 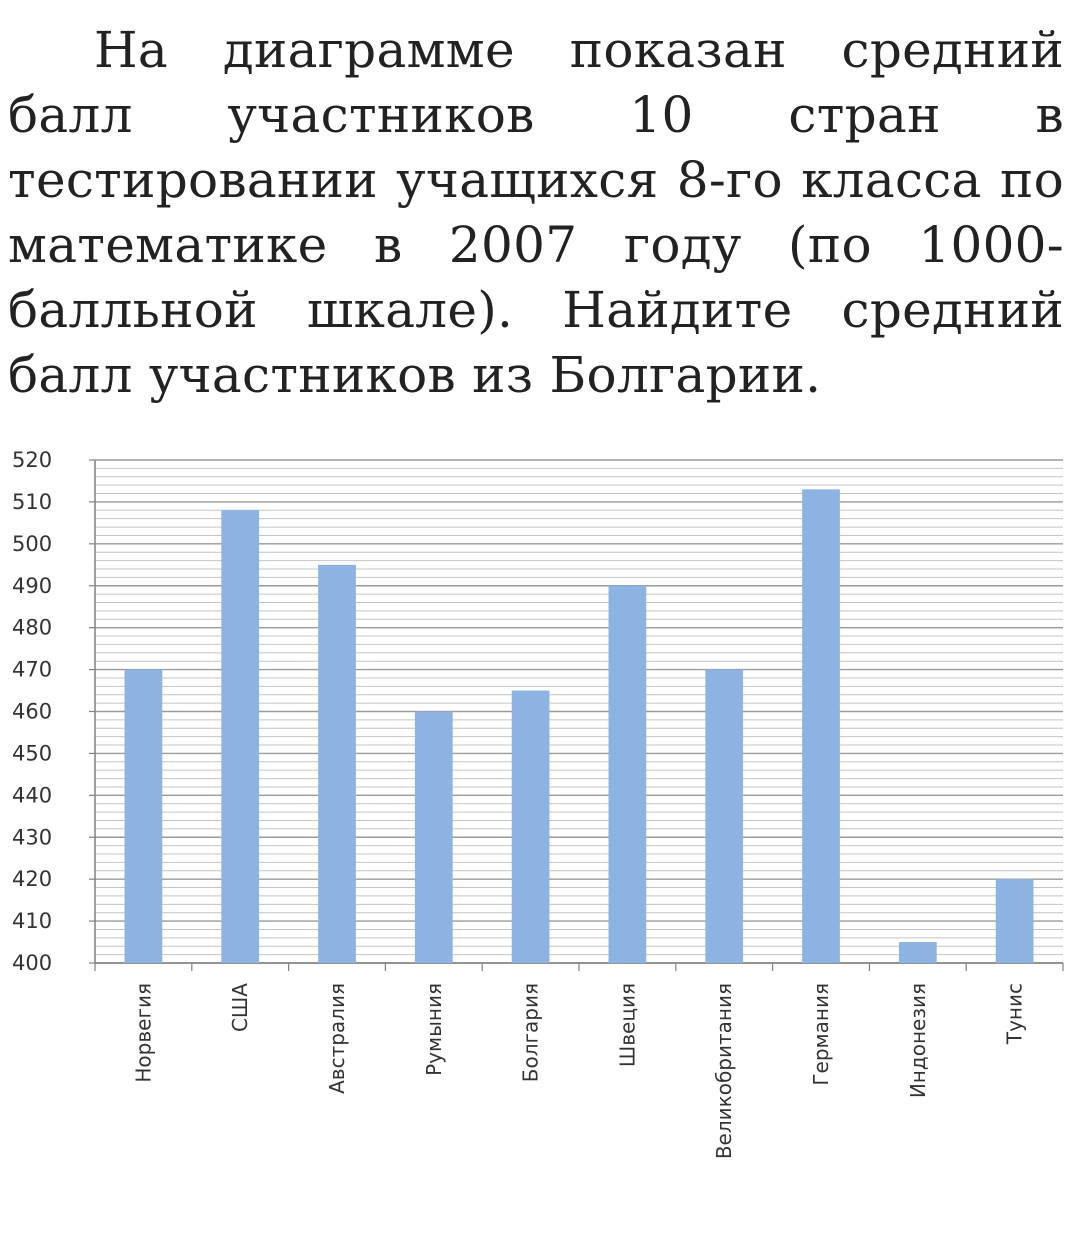 I want to click on y-tick-label: 460, so click(x=32, y=712).